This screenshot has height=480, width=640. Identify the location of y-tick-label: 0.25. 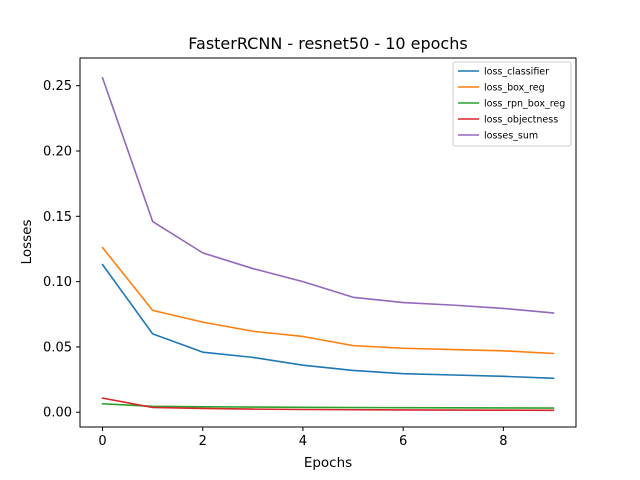
(57, 86).